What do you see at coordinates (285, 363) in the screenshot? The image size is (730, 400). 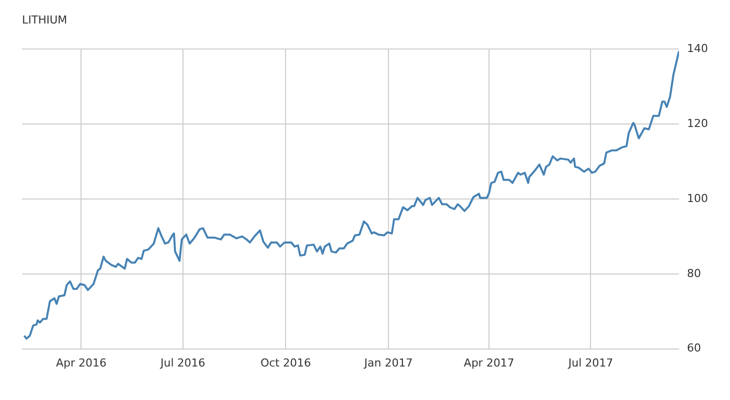 I see `x-tick-label: Oct 2016` at bounding box center [285, 363].